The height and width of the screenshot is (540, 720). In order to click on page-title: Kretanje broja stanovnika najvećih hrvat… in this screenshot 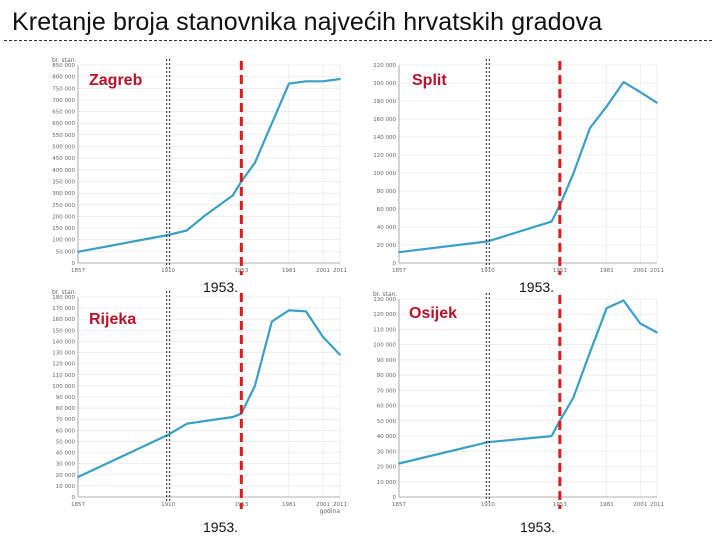, I will do `click(307, 22)`.